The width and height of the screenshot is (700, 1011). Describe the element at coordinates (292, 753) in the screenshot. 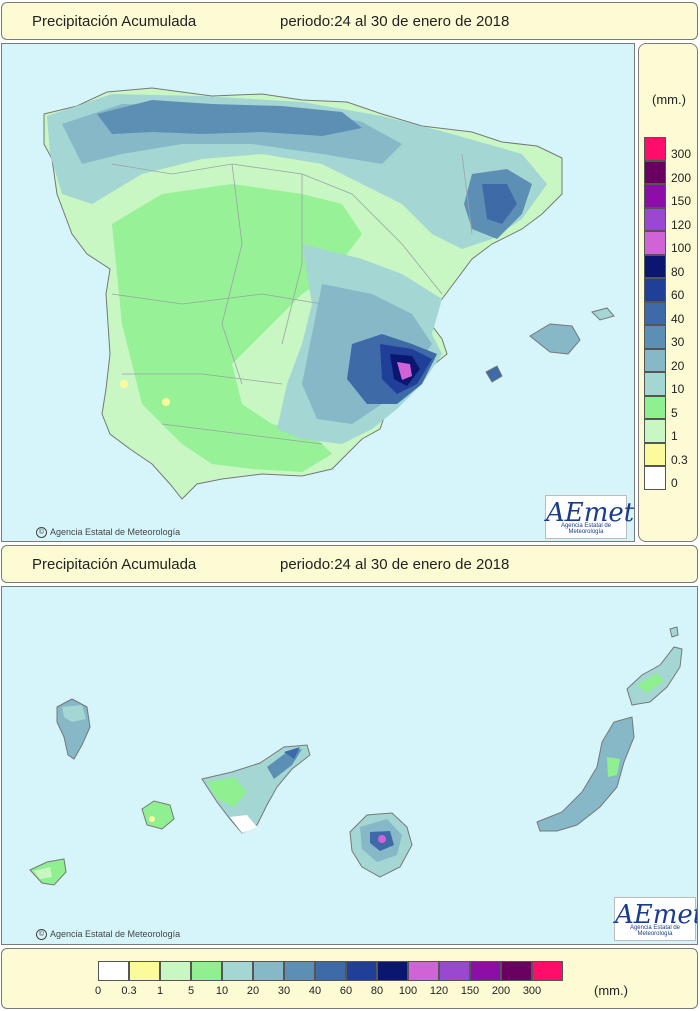

I see `tenerife-darkblue` at that location.